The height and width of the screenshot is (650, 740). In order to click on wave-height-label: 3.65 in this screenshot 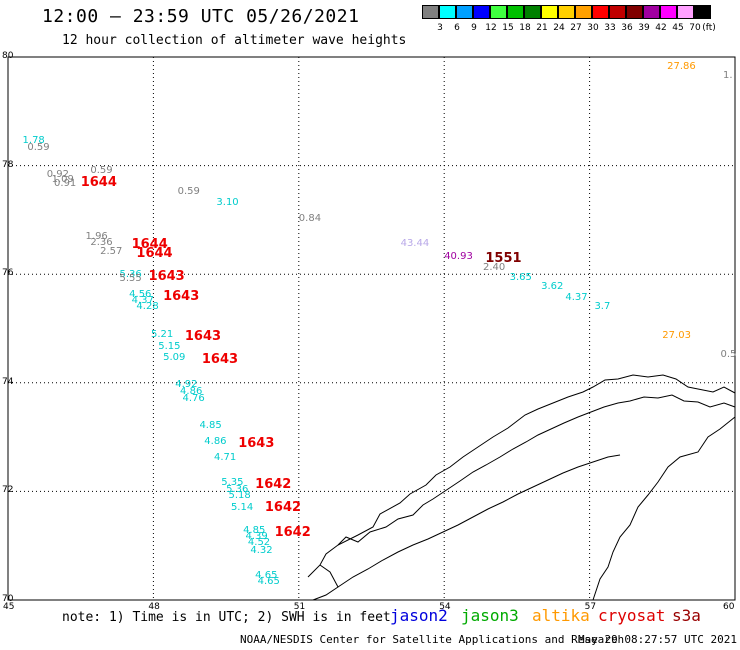, I will do `click(520, 277)`.